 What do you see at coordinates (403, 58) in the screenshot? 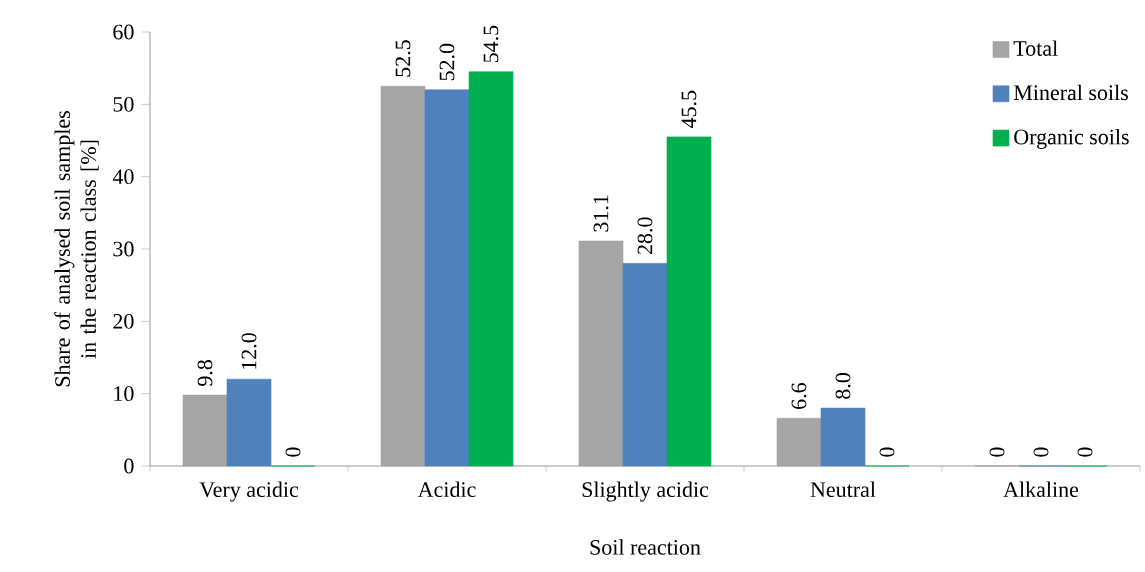
I see `data-label: 52.5` at bounding box center [403, 58].